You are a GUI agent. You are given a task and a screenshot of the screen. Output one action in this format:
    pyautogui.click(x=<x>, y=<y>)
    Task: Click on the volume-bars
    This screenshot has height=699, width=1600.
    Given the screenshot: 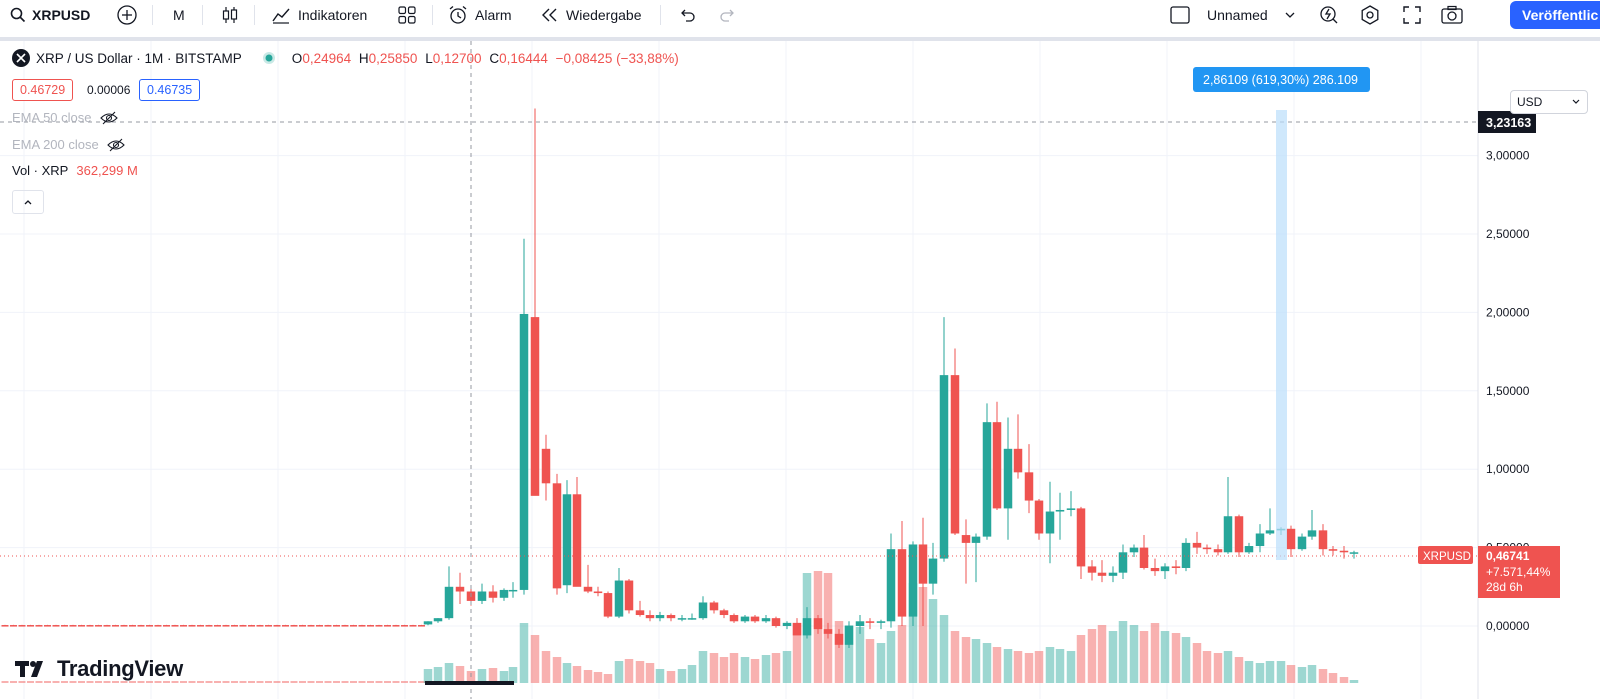 What is the action you would take?
    pyautogui.click(x=680, y=627)
    